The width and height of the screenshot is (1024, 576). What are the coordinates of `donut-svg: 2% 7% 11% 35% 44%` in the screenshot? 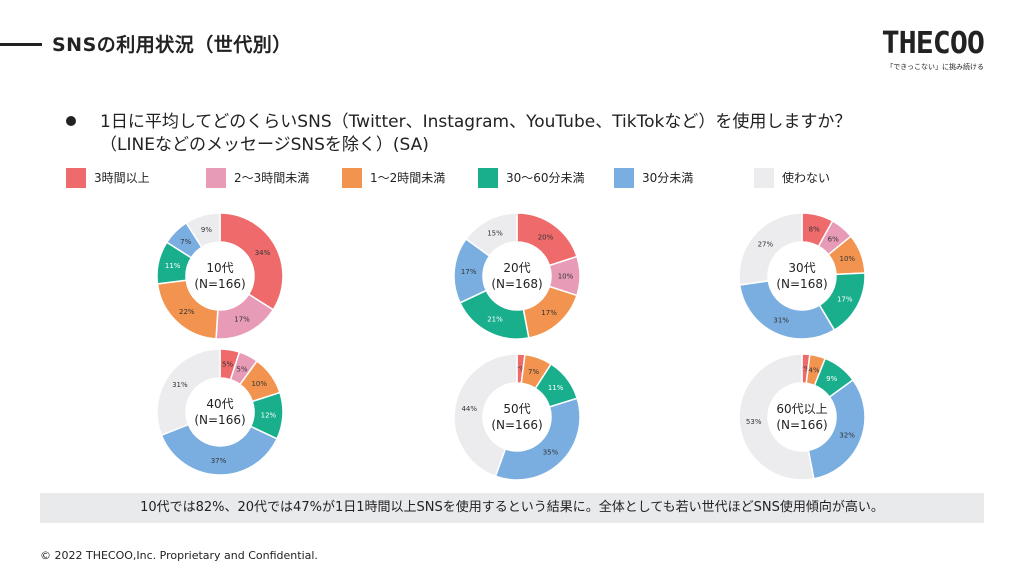 It's located at (517, 417).